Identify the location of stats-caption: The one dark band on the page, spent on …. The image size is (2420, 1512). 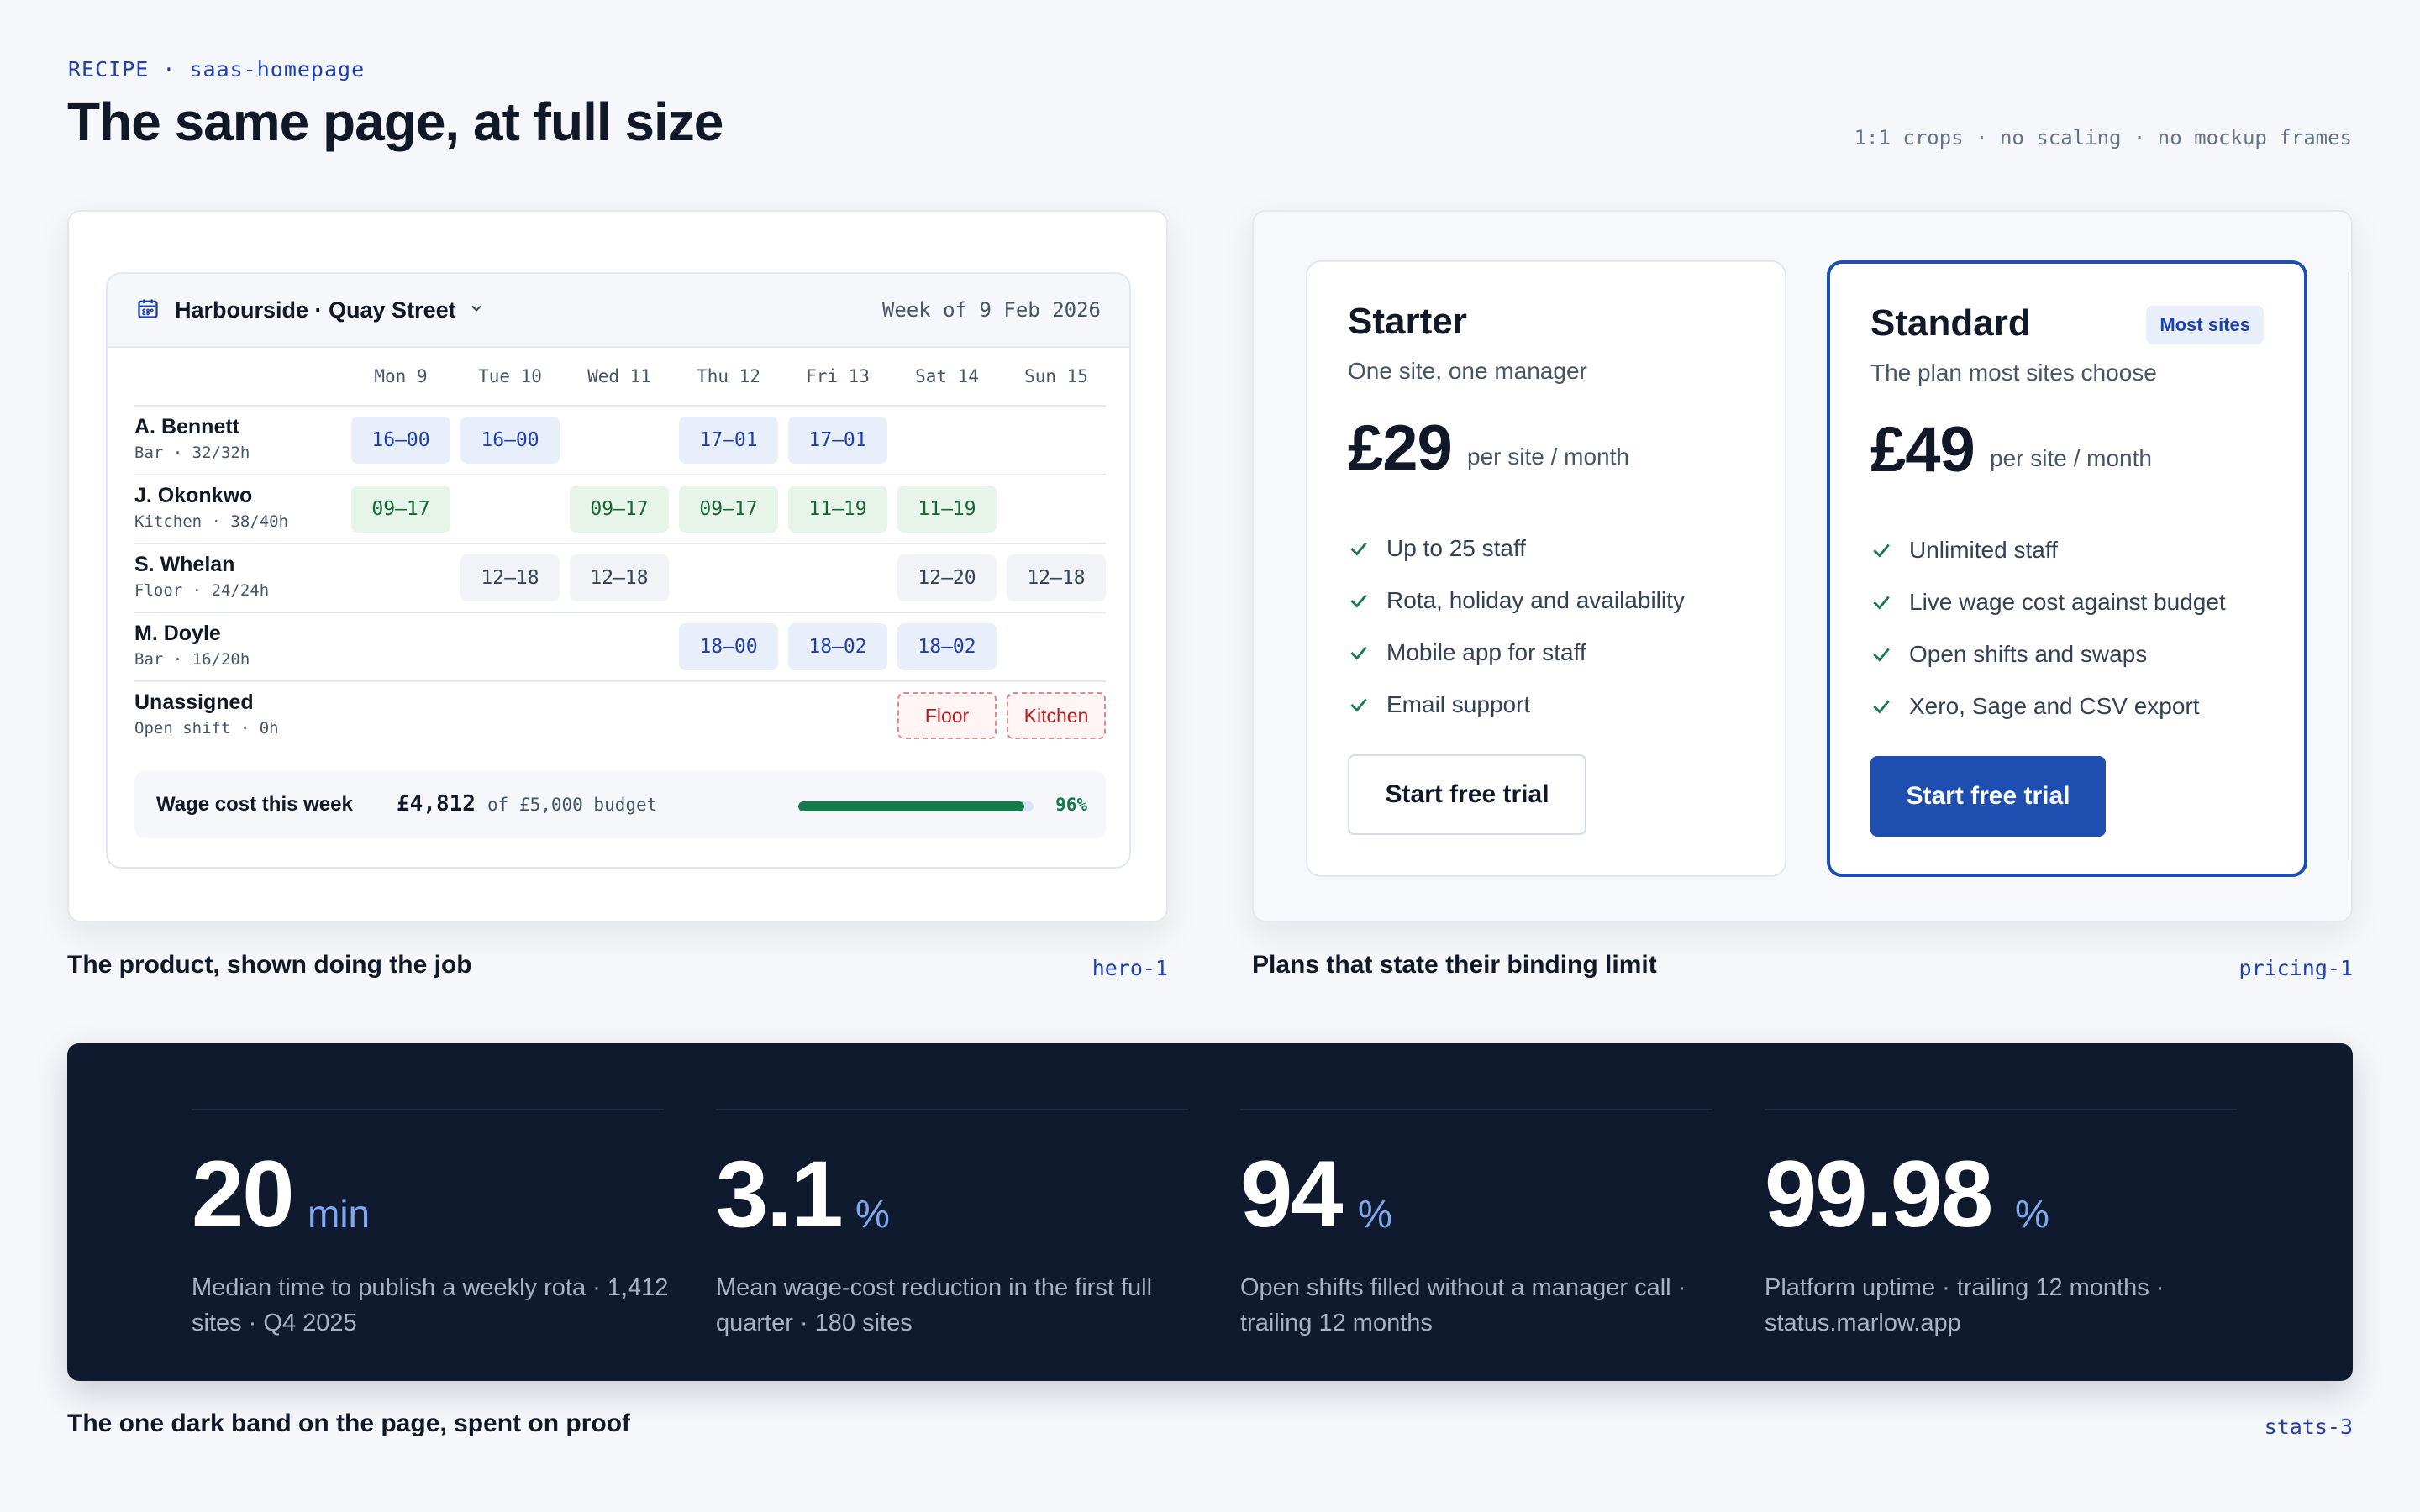
(349, 1423).